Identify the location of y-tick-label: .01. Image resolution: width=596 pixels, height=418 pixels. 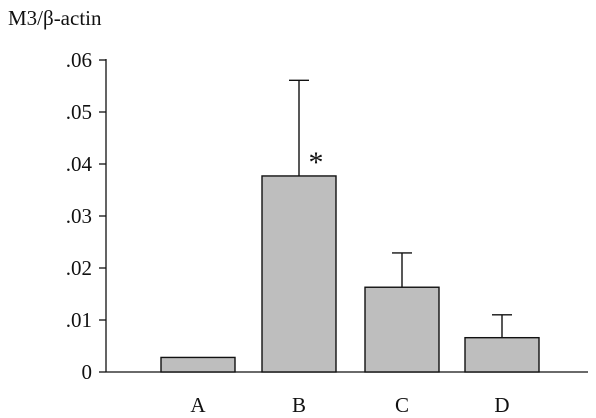
(79, 320).